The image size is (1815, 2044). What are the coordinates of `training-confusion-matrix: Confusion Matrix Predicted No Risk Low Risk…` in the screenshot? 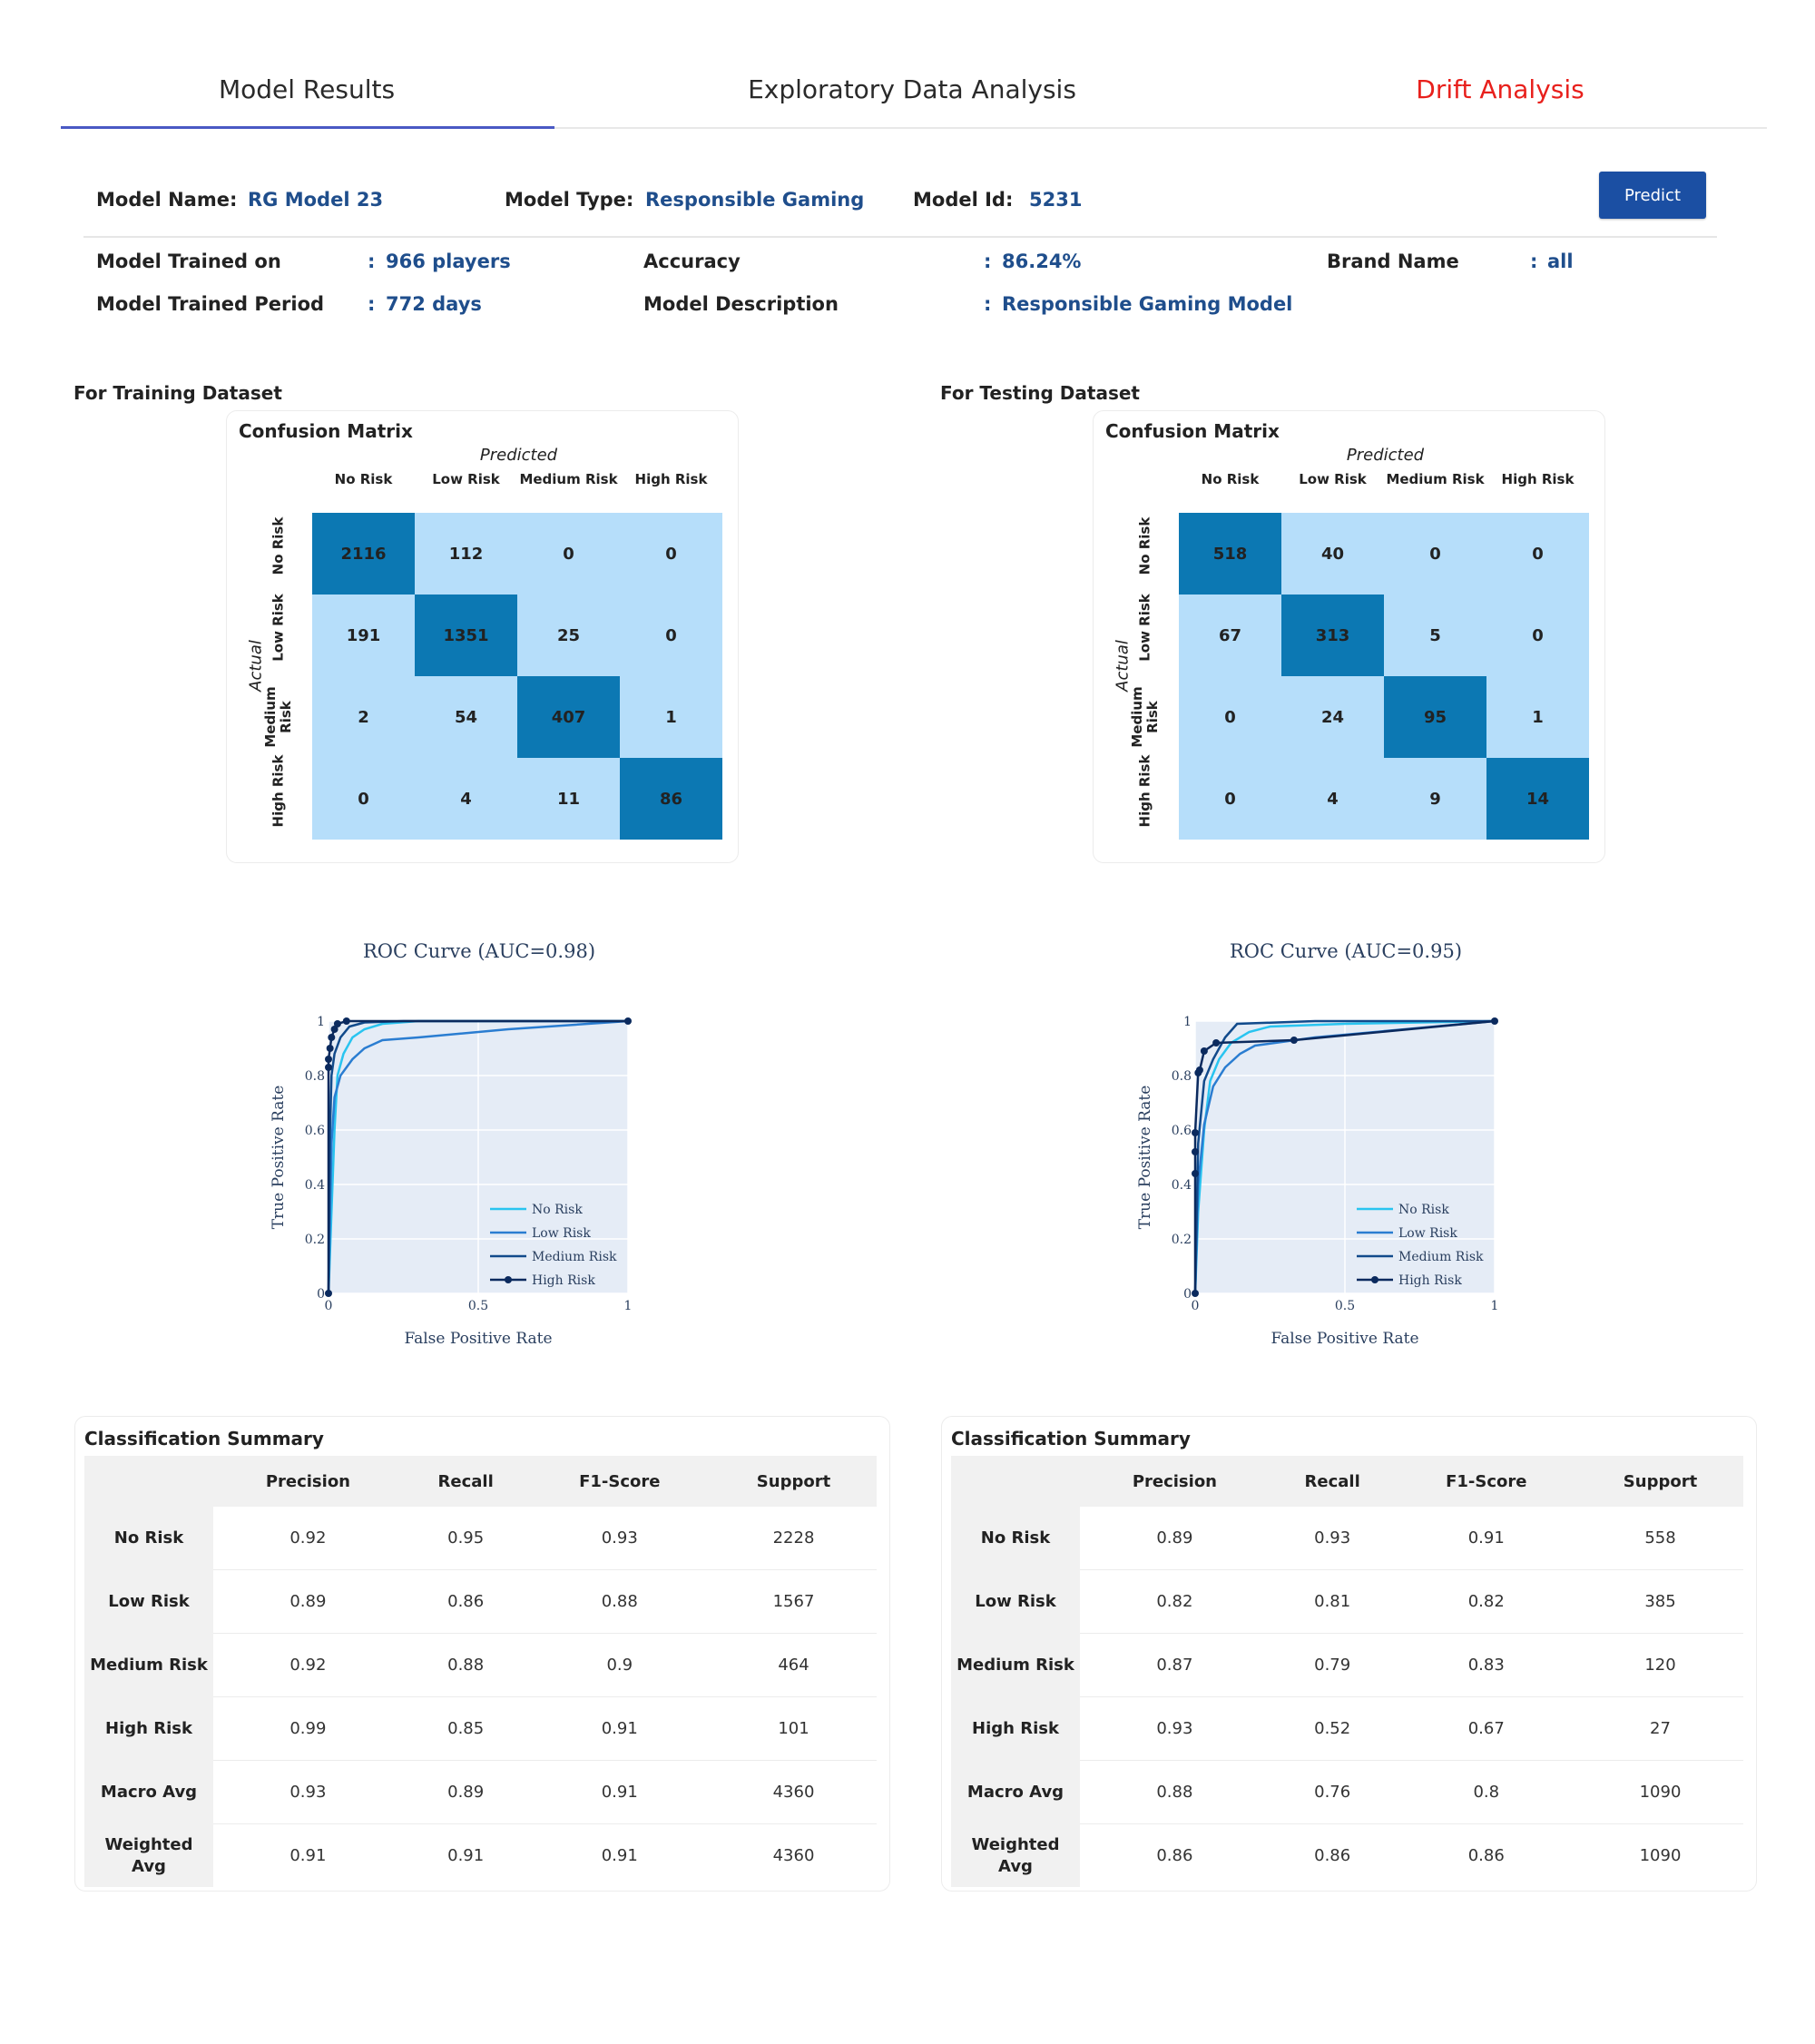 It's located at (482, 636).